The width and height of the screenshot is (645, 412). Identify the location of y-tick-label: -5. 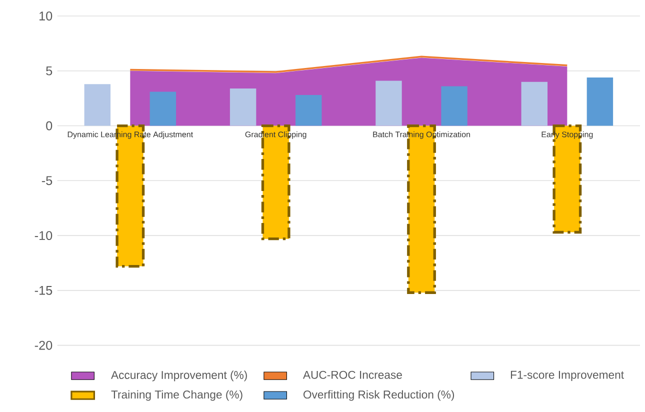
(47, 181).